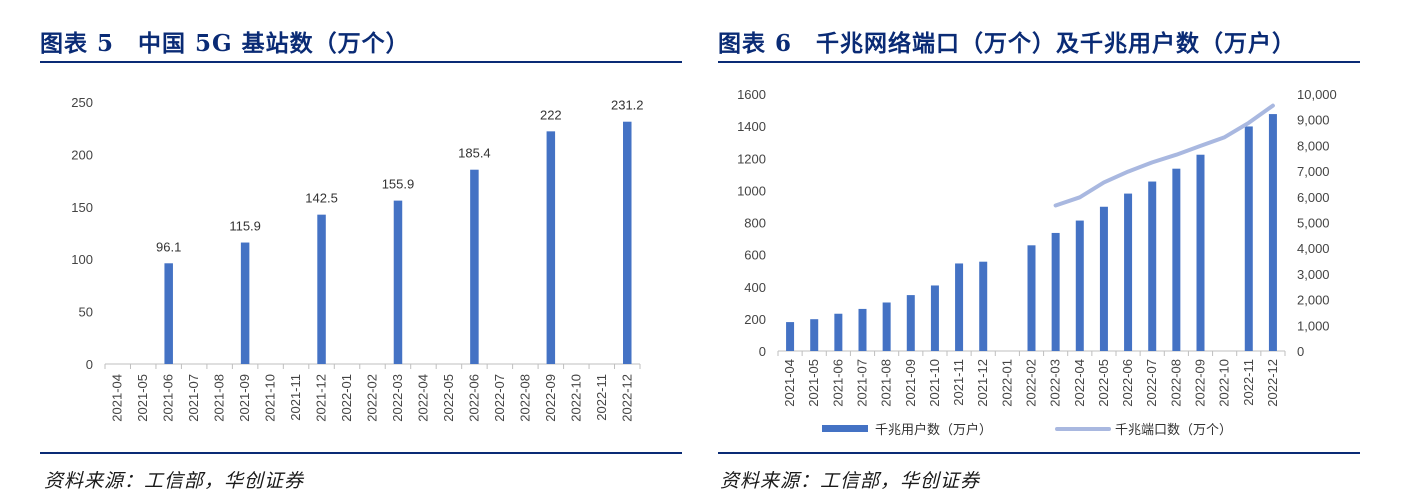 The width and height of the screenshot is (1403, 502). What do you see at coordinates (1313, 325) in the screenshot?
I see `y-right-tick-label: 1,000` at bounding box center [1313, 325].